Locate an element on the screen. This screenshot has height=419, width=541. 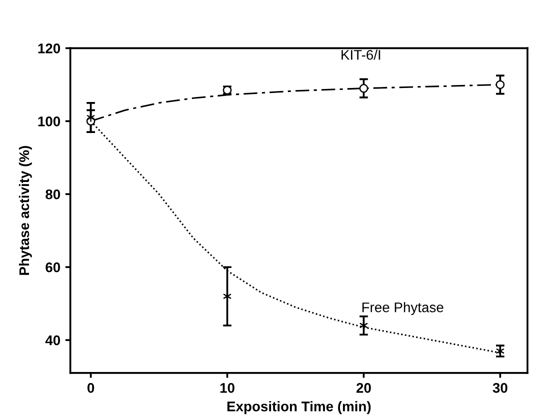
y-tick-label: 120 is located at coordinates (49, 49).